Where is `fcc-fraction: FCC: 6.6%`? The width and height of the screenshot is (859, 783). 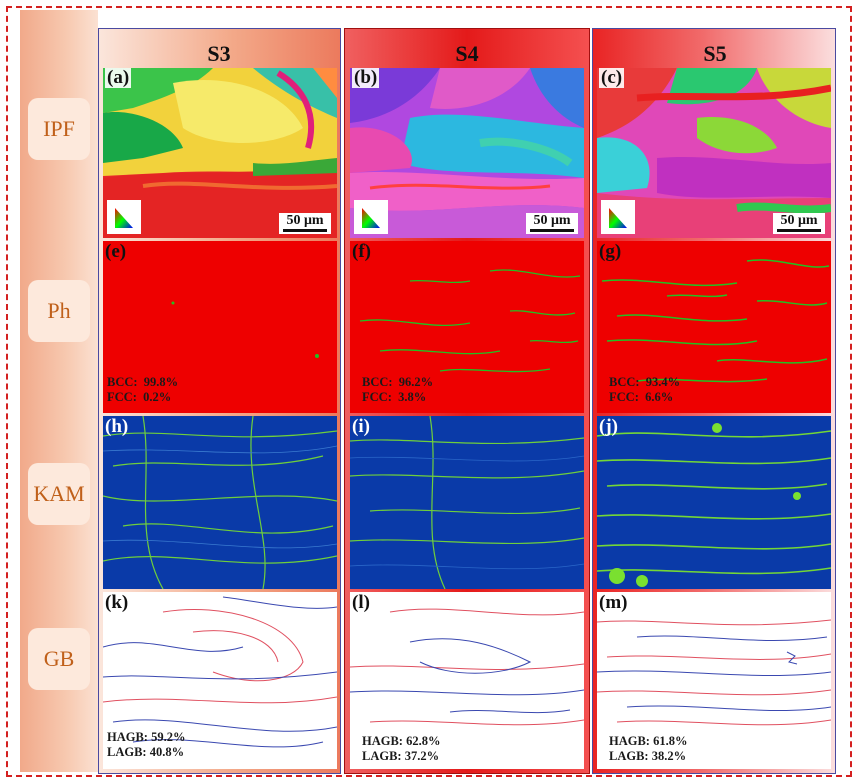 fcc-fraction: FCC: 6.6% is located at coordinates (641, 397).